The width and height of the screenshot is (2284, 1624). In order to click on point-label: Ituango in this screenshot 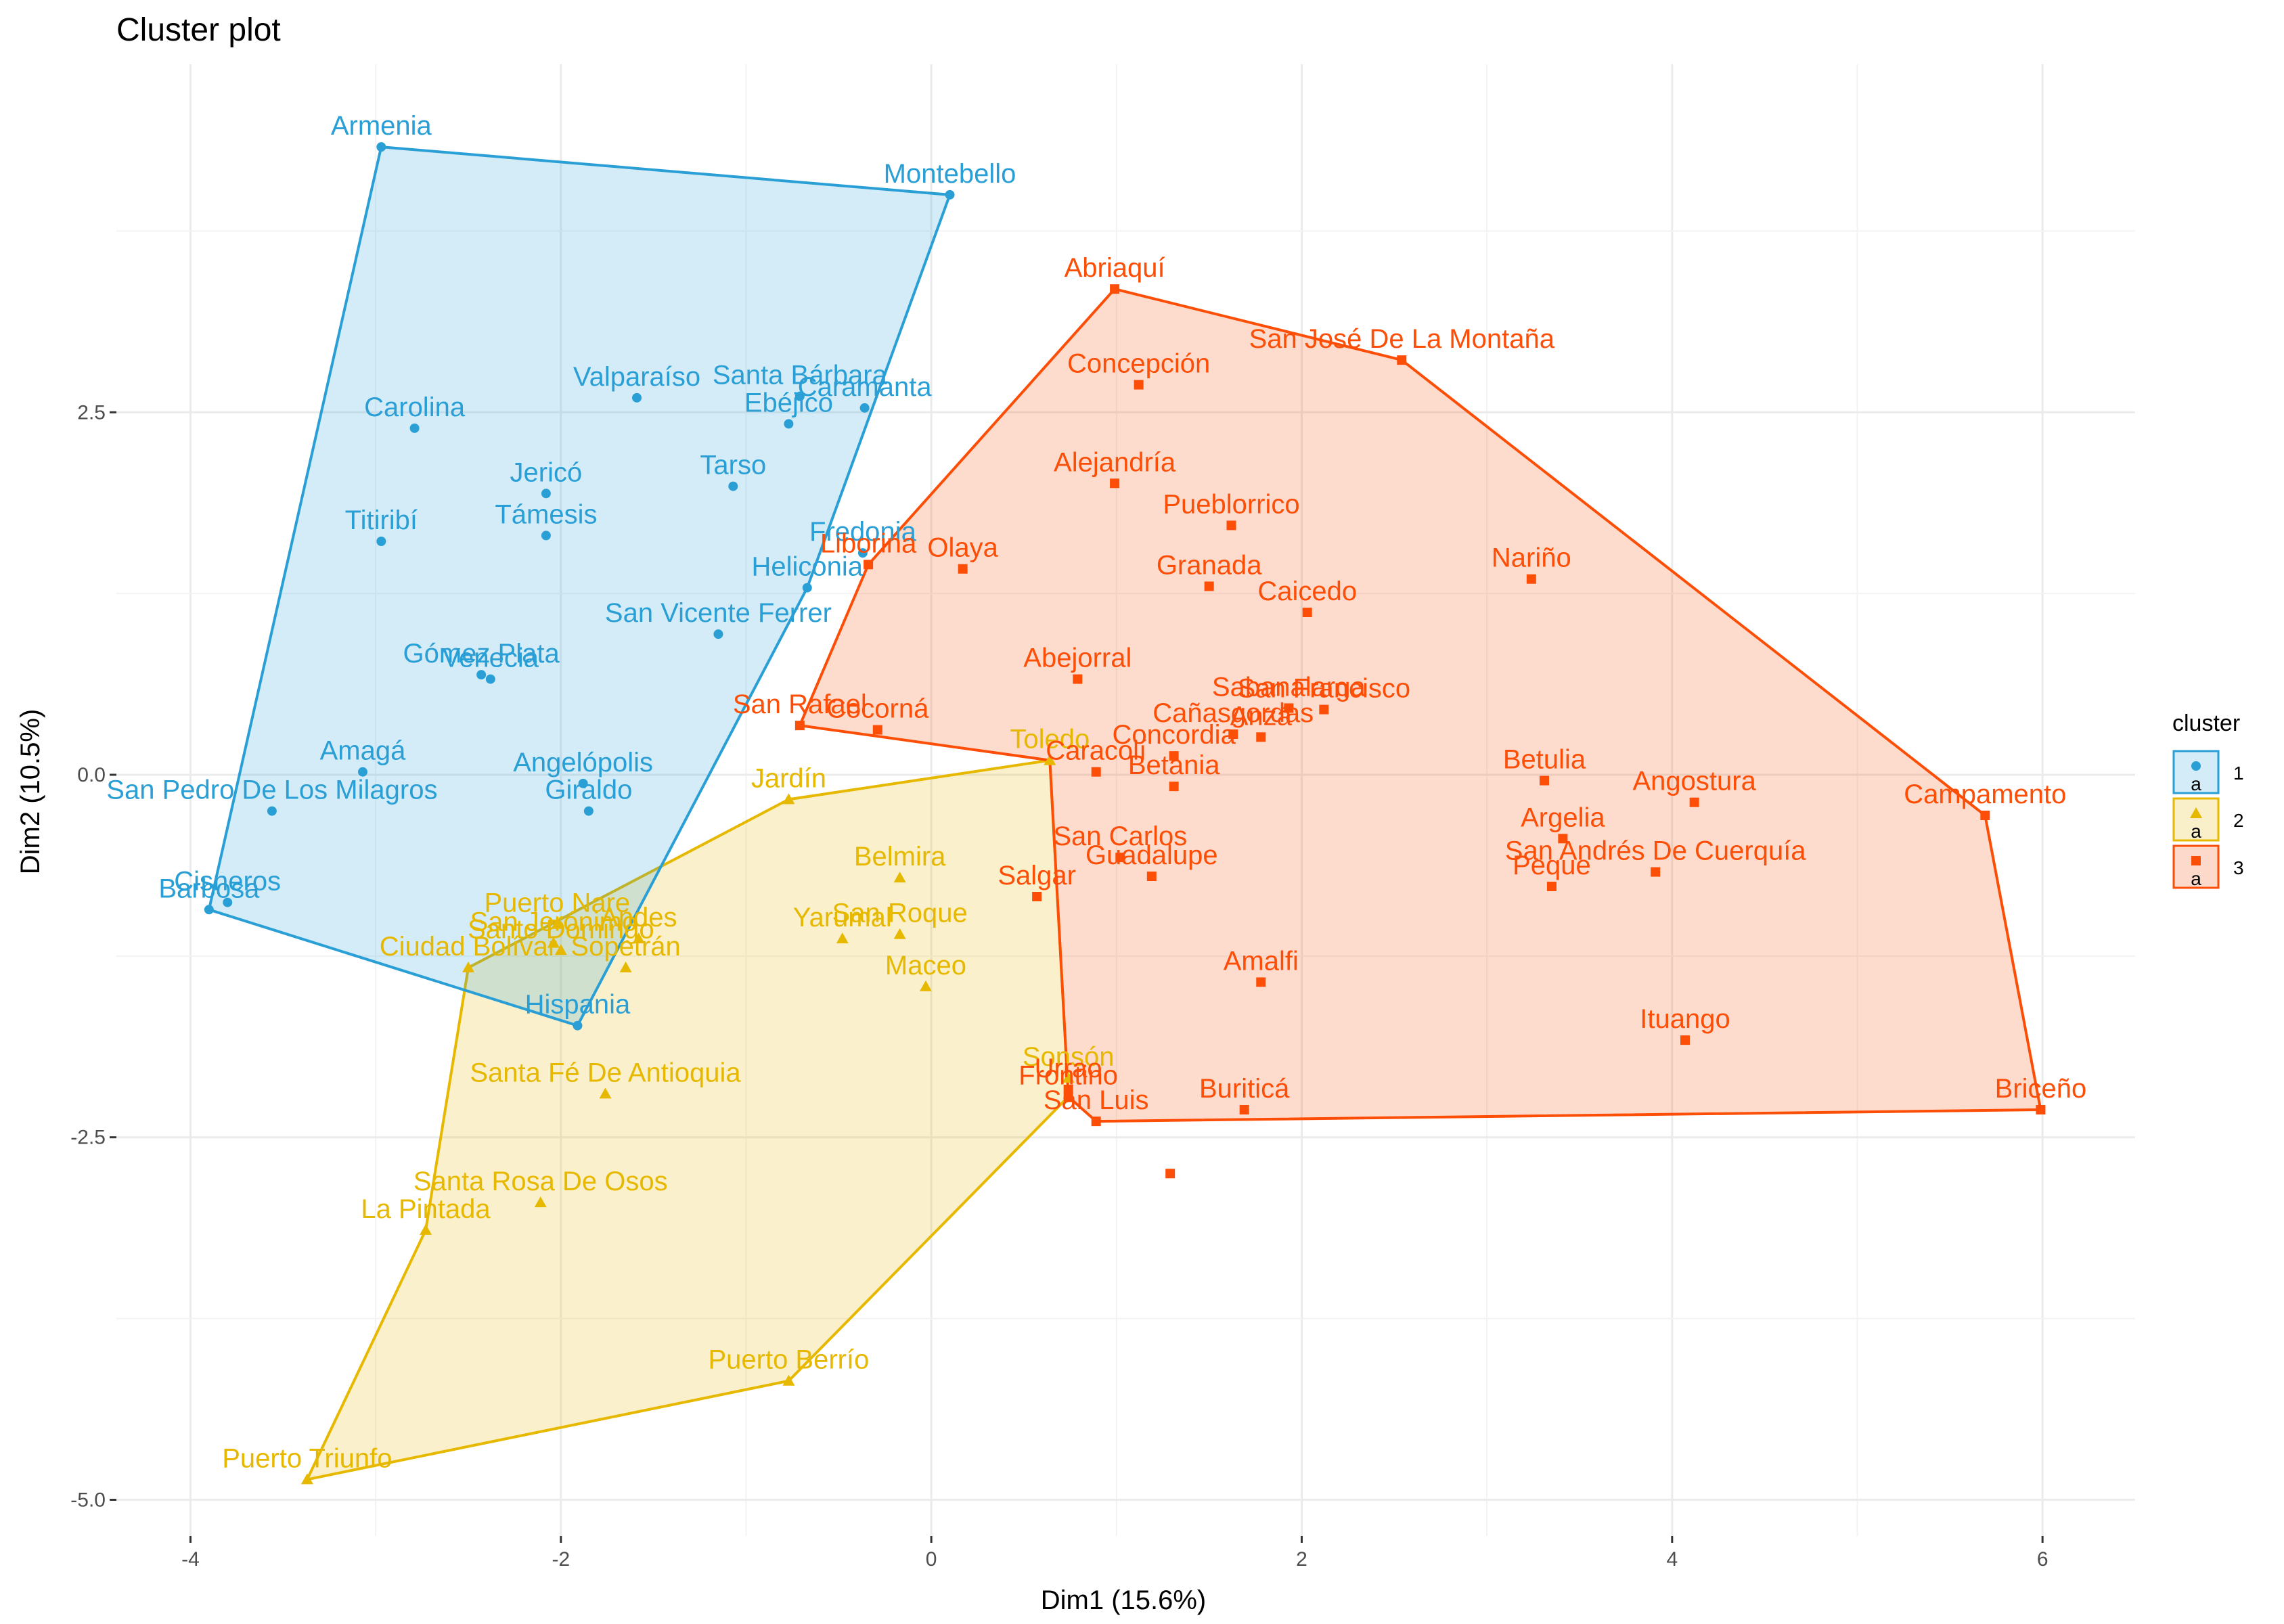, I will do `click(1685, 1019)`.